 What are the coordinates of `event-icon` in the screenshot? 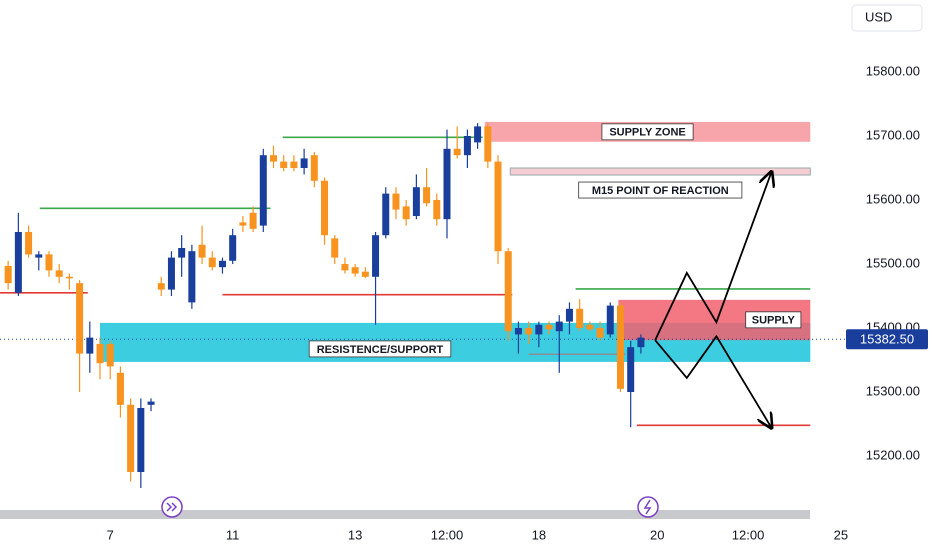 It's located at (648, 507).